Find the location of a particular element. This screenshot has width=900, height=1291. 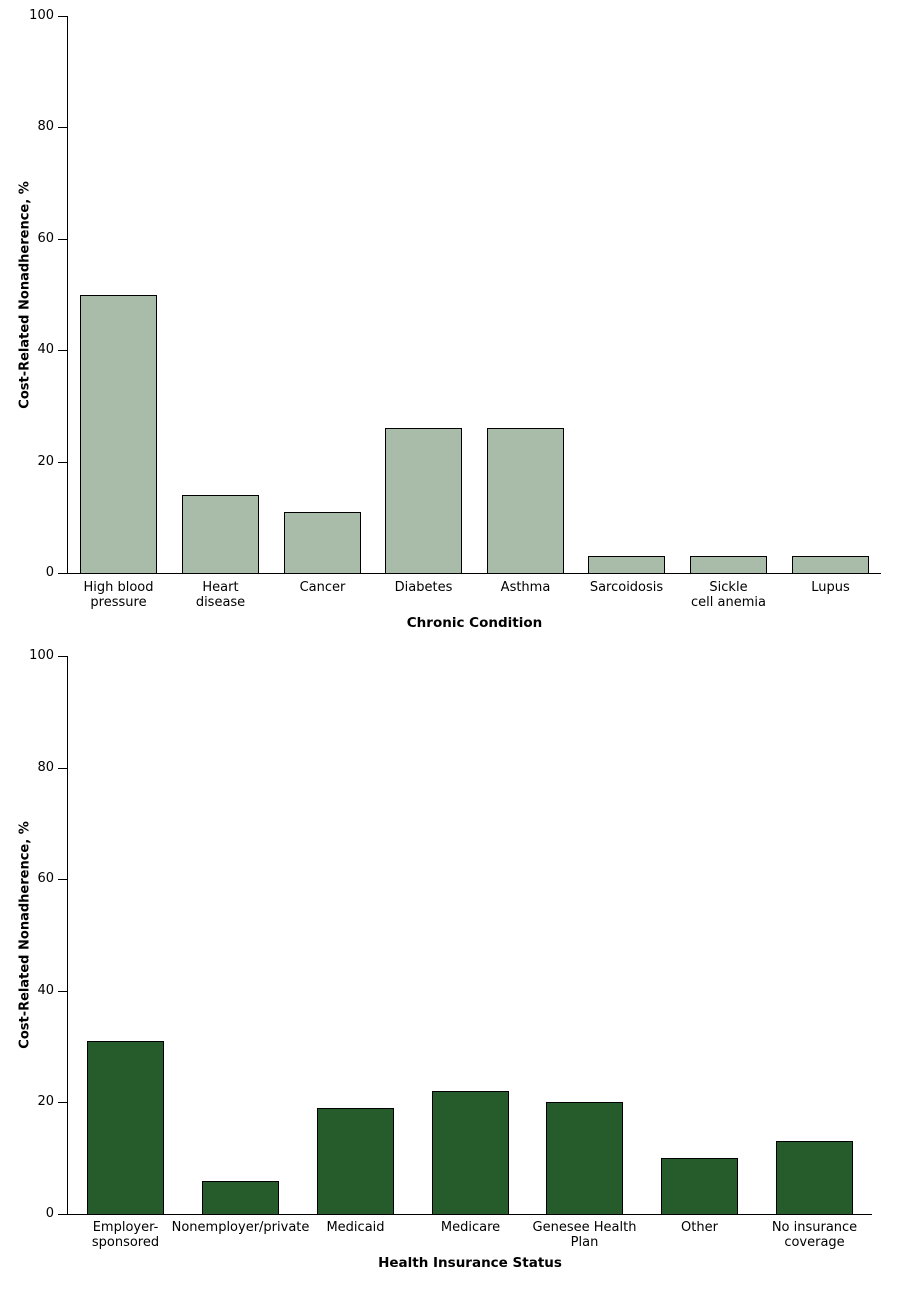

category-label-sarcoidosis: Sarcoidosis is located at coordinates (627, 587).